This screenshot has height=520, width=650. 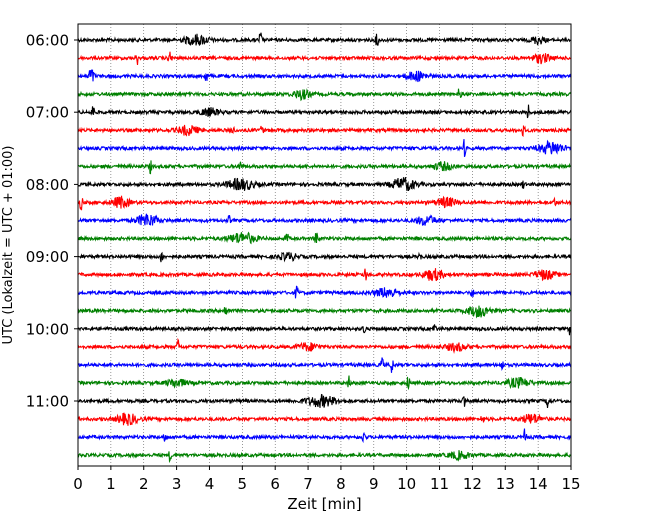 What do you see at coordinates (275, 484) in the screenshot?
I see `x-tick-label: 6` at bounding box center [275, 484].